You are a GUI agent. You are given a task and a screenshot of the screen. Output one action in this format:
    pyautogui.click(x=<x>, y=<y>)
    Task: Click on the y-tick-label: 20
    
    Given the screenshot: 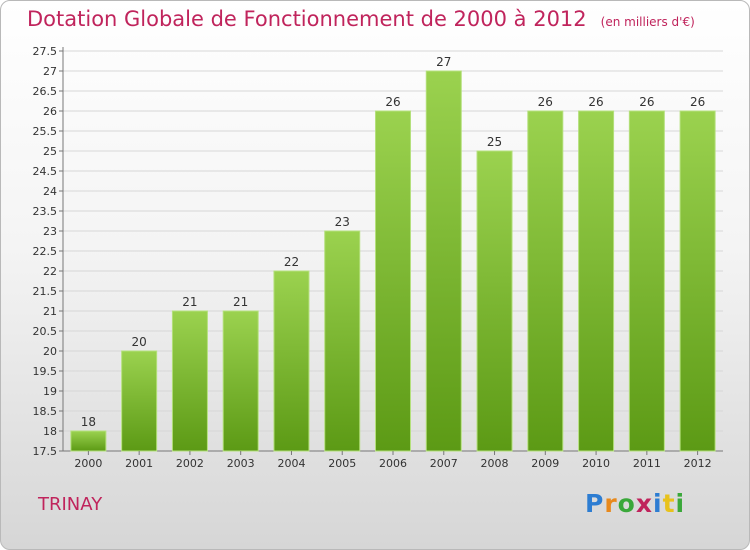 What is the action you would take?
    pyautogui.click(x=50, y=351)
    